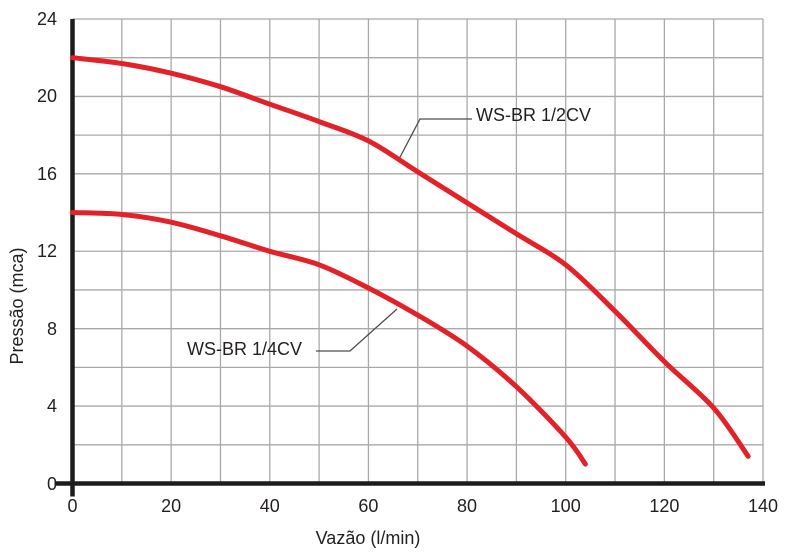 Image resolution: width=786 pixels, height=557 pixels. What do you see at coordinates (51, 483) in the screenshot?
I see `y-tick-label: 0` at bounding box center [51, 483].